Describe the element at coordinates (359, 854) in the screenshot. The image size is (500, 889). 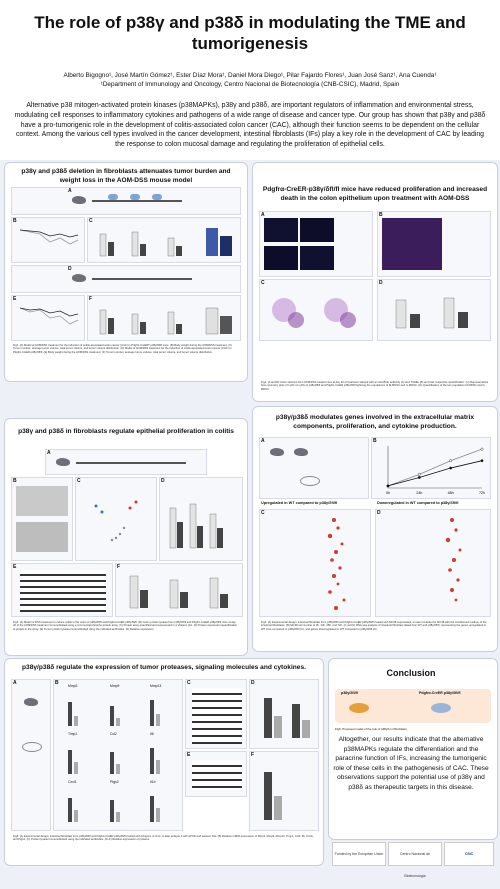
I see `logo-eu: Funded by the European Union` at that location.